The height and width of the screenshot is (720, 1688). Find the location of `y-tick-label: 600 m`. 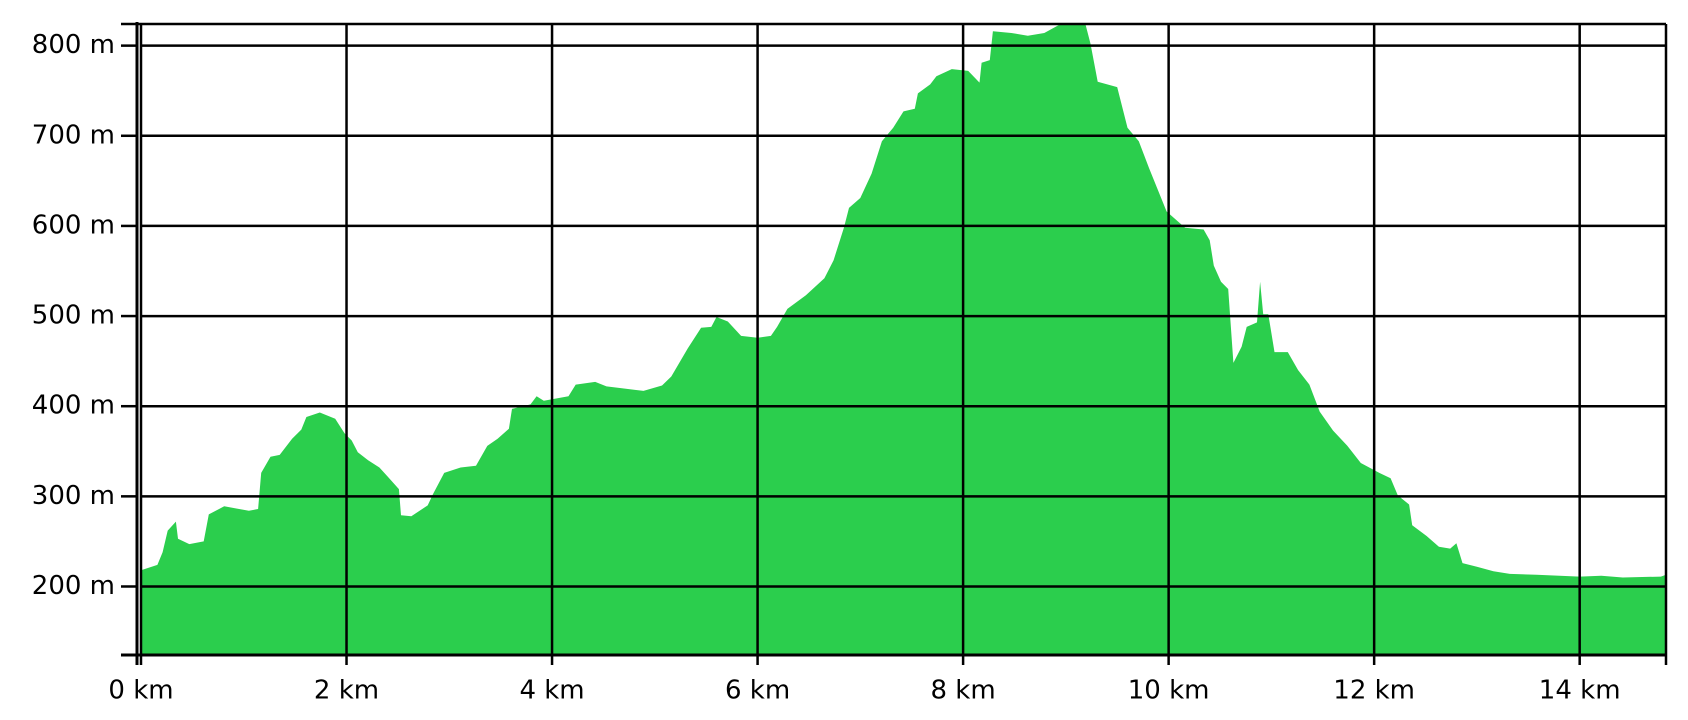

y-tick-label: 600 m is located at coordinates (73, 225).